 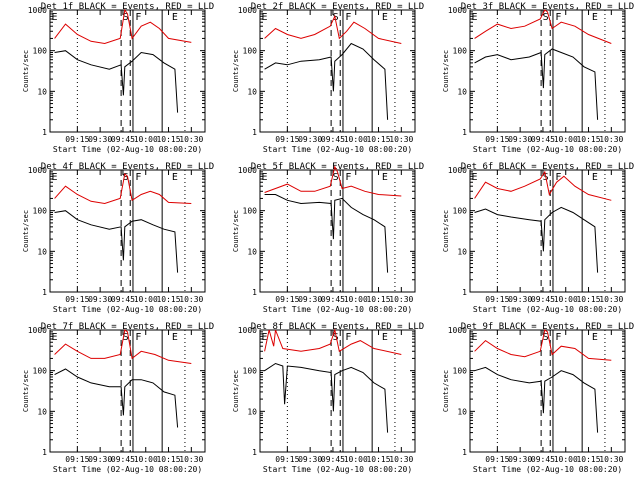 What do you see at coordinates (558, 17) in the screenshot?
I see `marker-label: F` at bounding box center [558, 17].